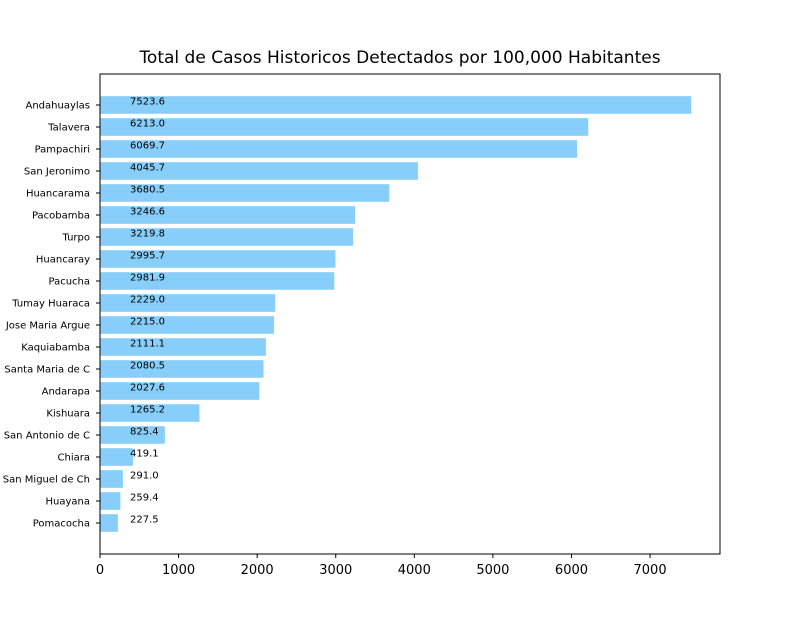 The image size is (800, 623). I want to click on value-label: 6069.7, so click(147, 146).